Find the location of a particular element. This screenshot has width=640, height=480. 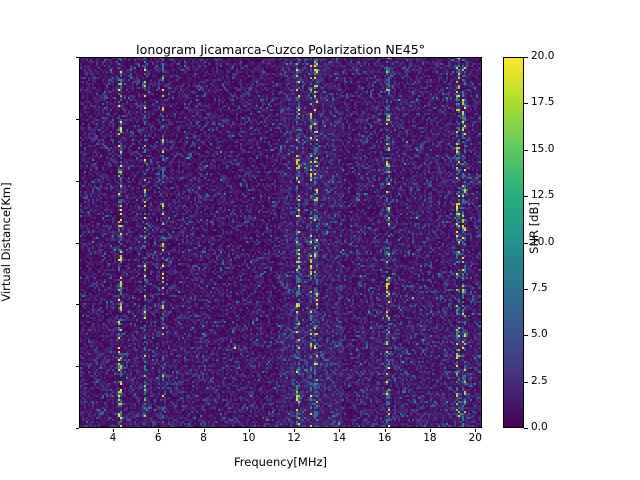

colorbar-tick-label: 5.0 is located at coordinates (539, 334).